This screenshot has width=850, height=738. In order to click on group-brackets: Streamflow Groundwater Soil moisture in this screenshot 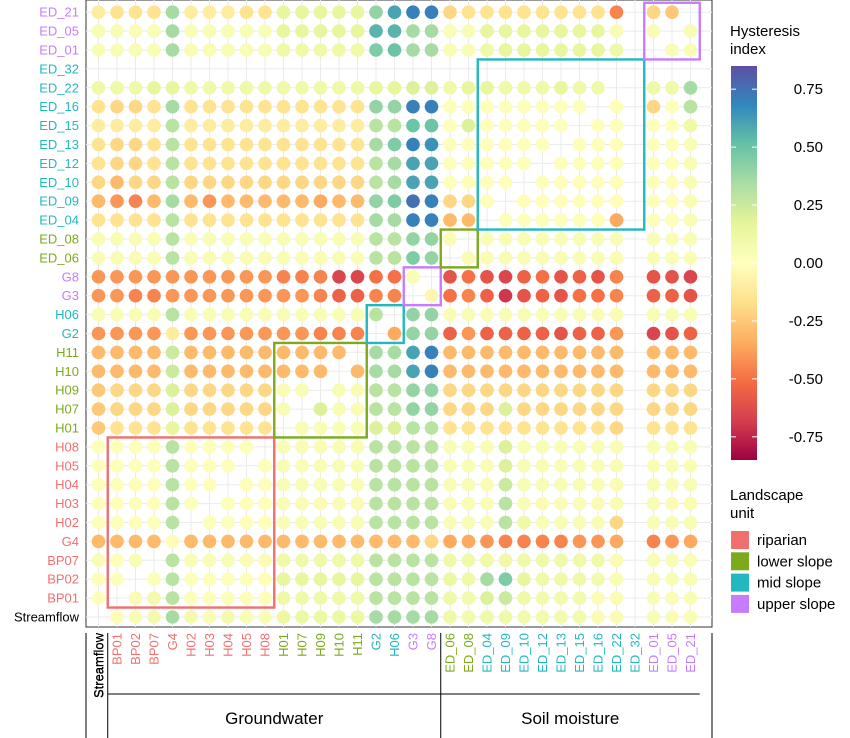, I will do `click(399, 685)`.